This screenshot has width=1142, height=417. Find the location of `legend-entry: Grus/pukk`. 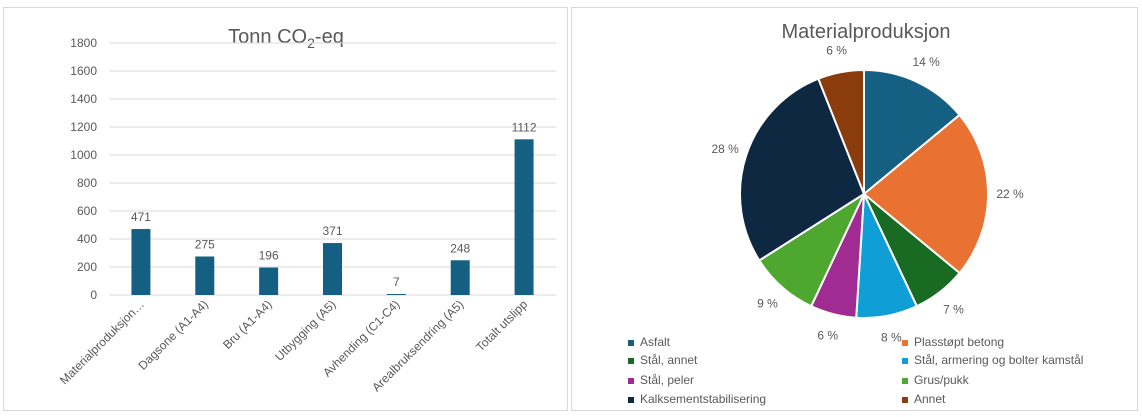

legend-entry: Grus/pukk is located at coordinates (942, 380).